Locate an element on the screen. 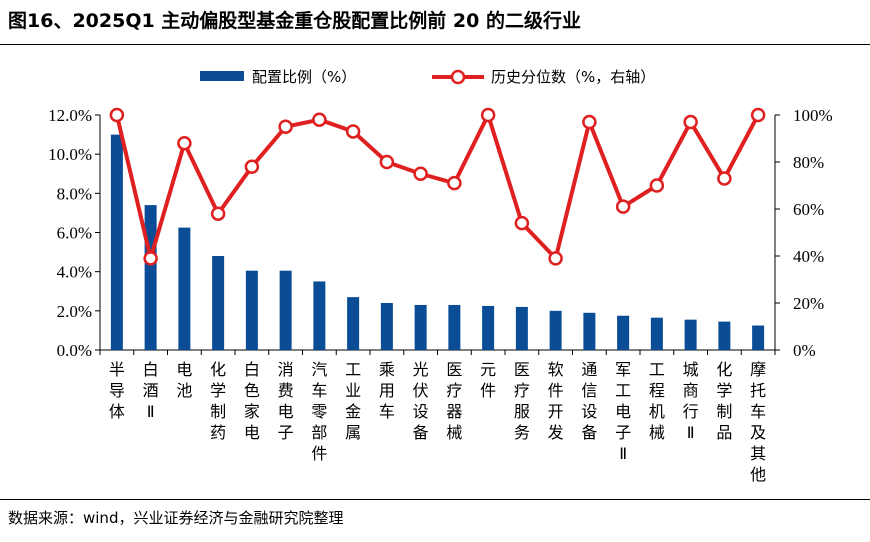 This screenshot has height=542, width=870. legend-label-line: 历史分位数（%，右轴） is located at coordinates (573, 77).